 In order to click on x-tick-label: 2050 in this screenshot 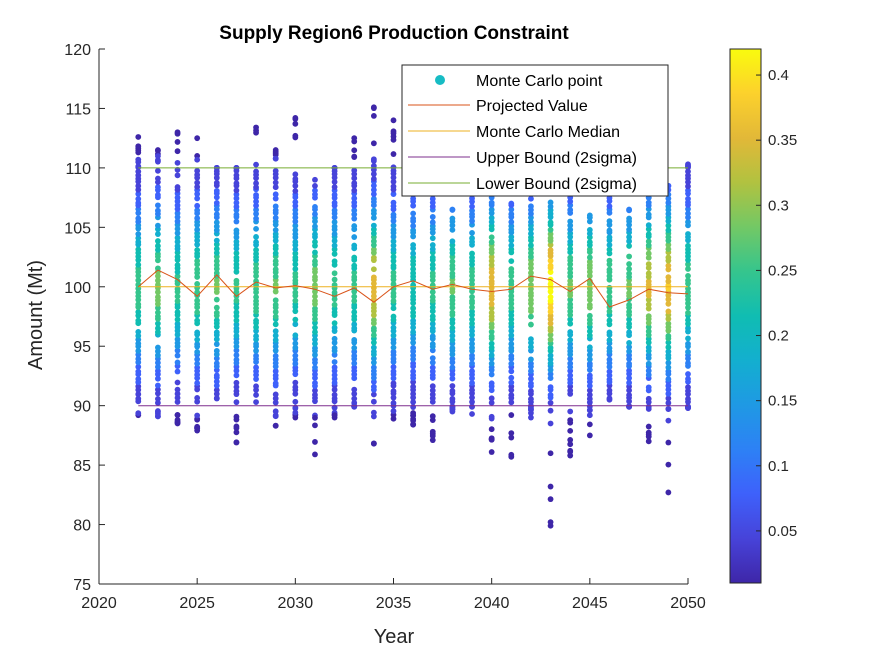, I will do `click(688, 603)`.